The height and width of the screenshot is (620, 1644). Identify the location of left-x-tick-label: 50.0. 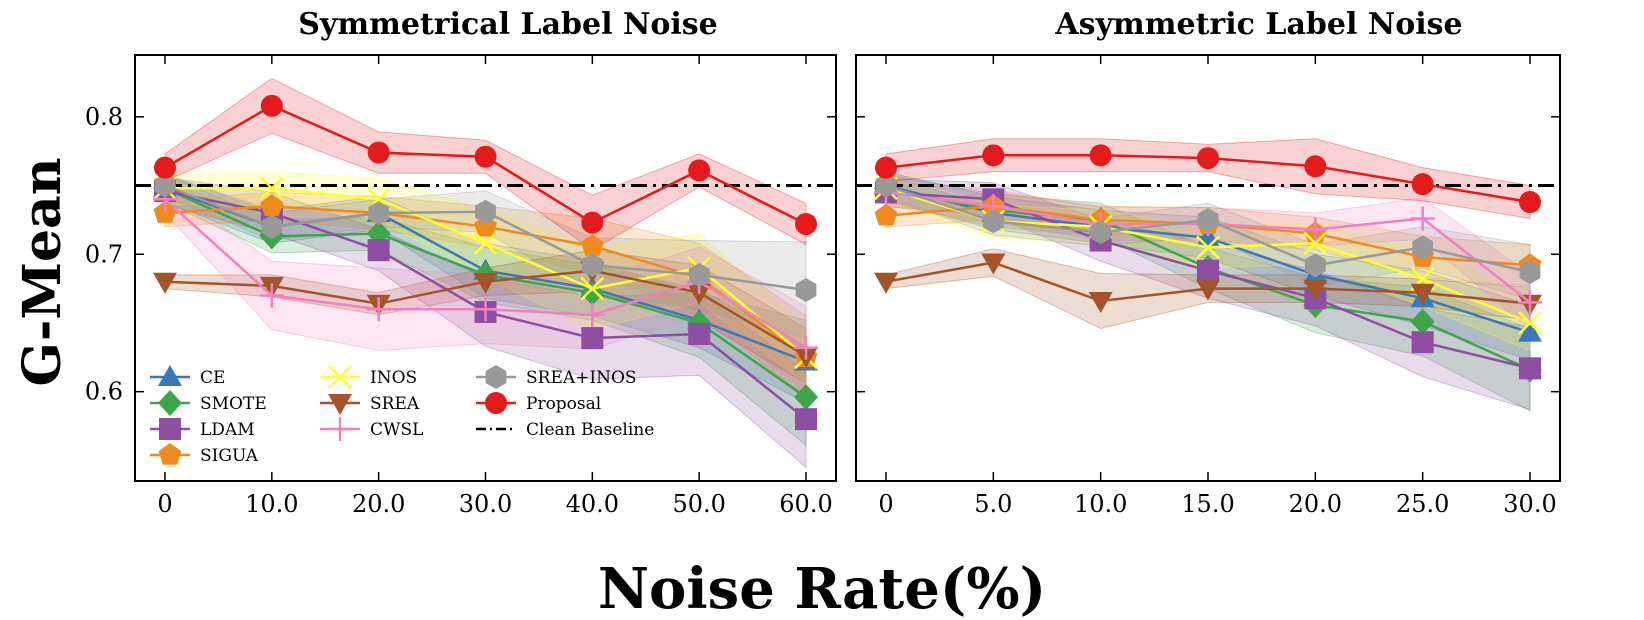
(698, 504).